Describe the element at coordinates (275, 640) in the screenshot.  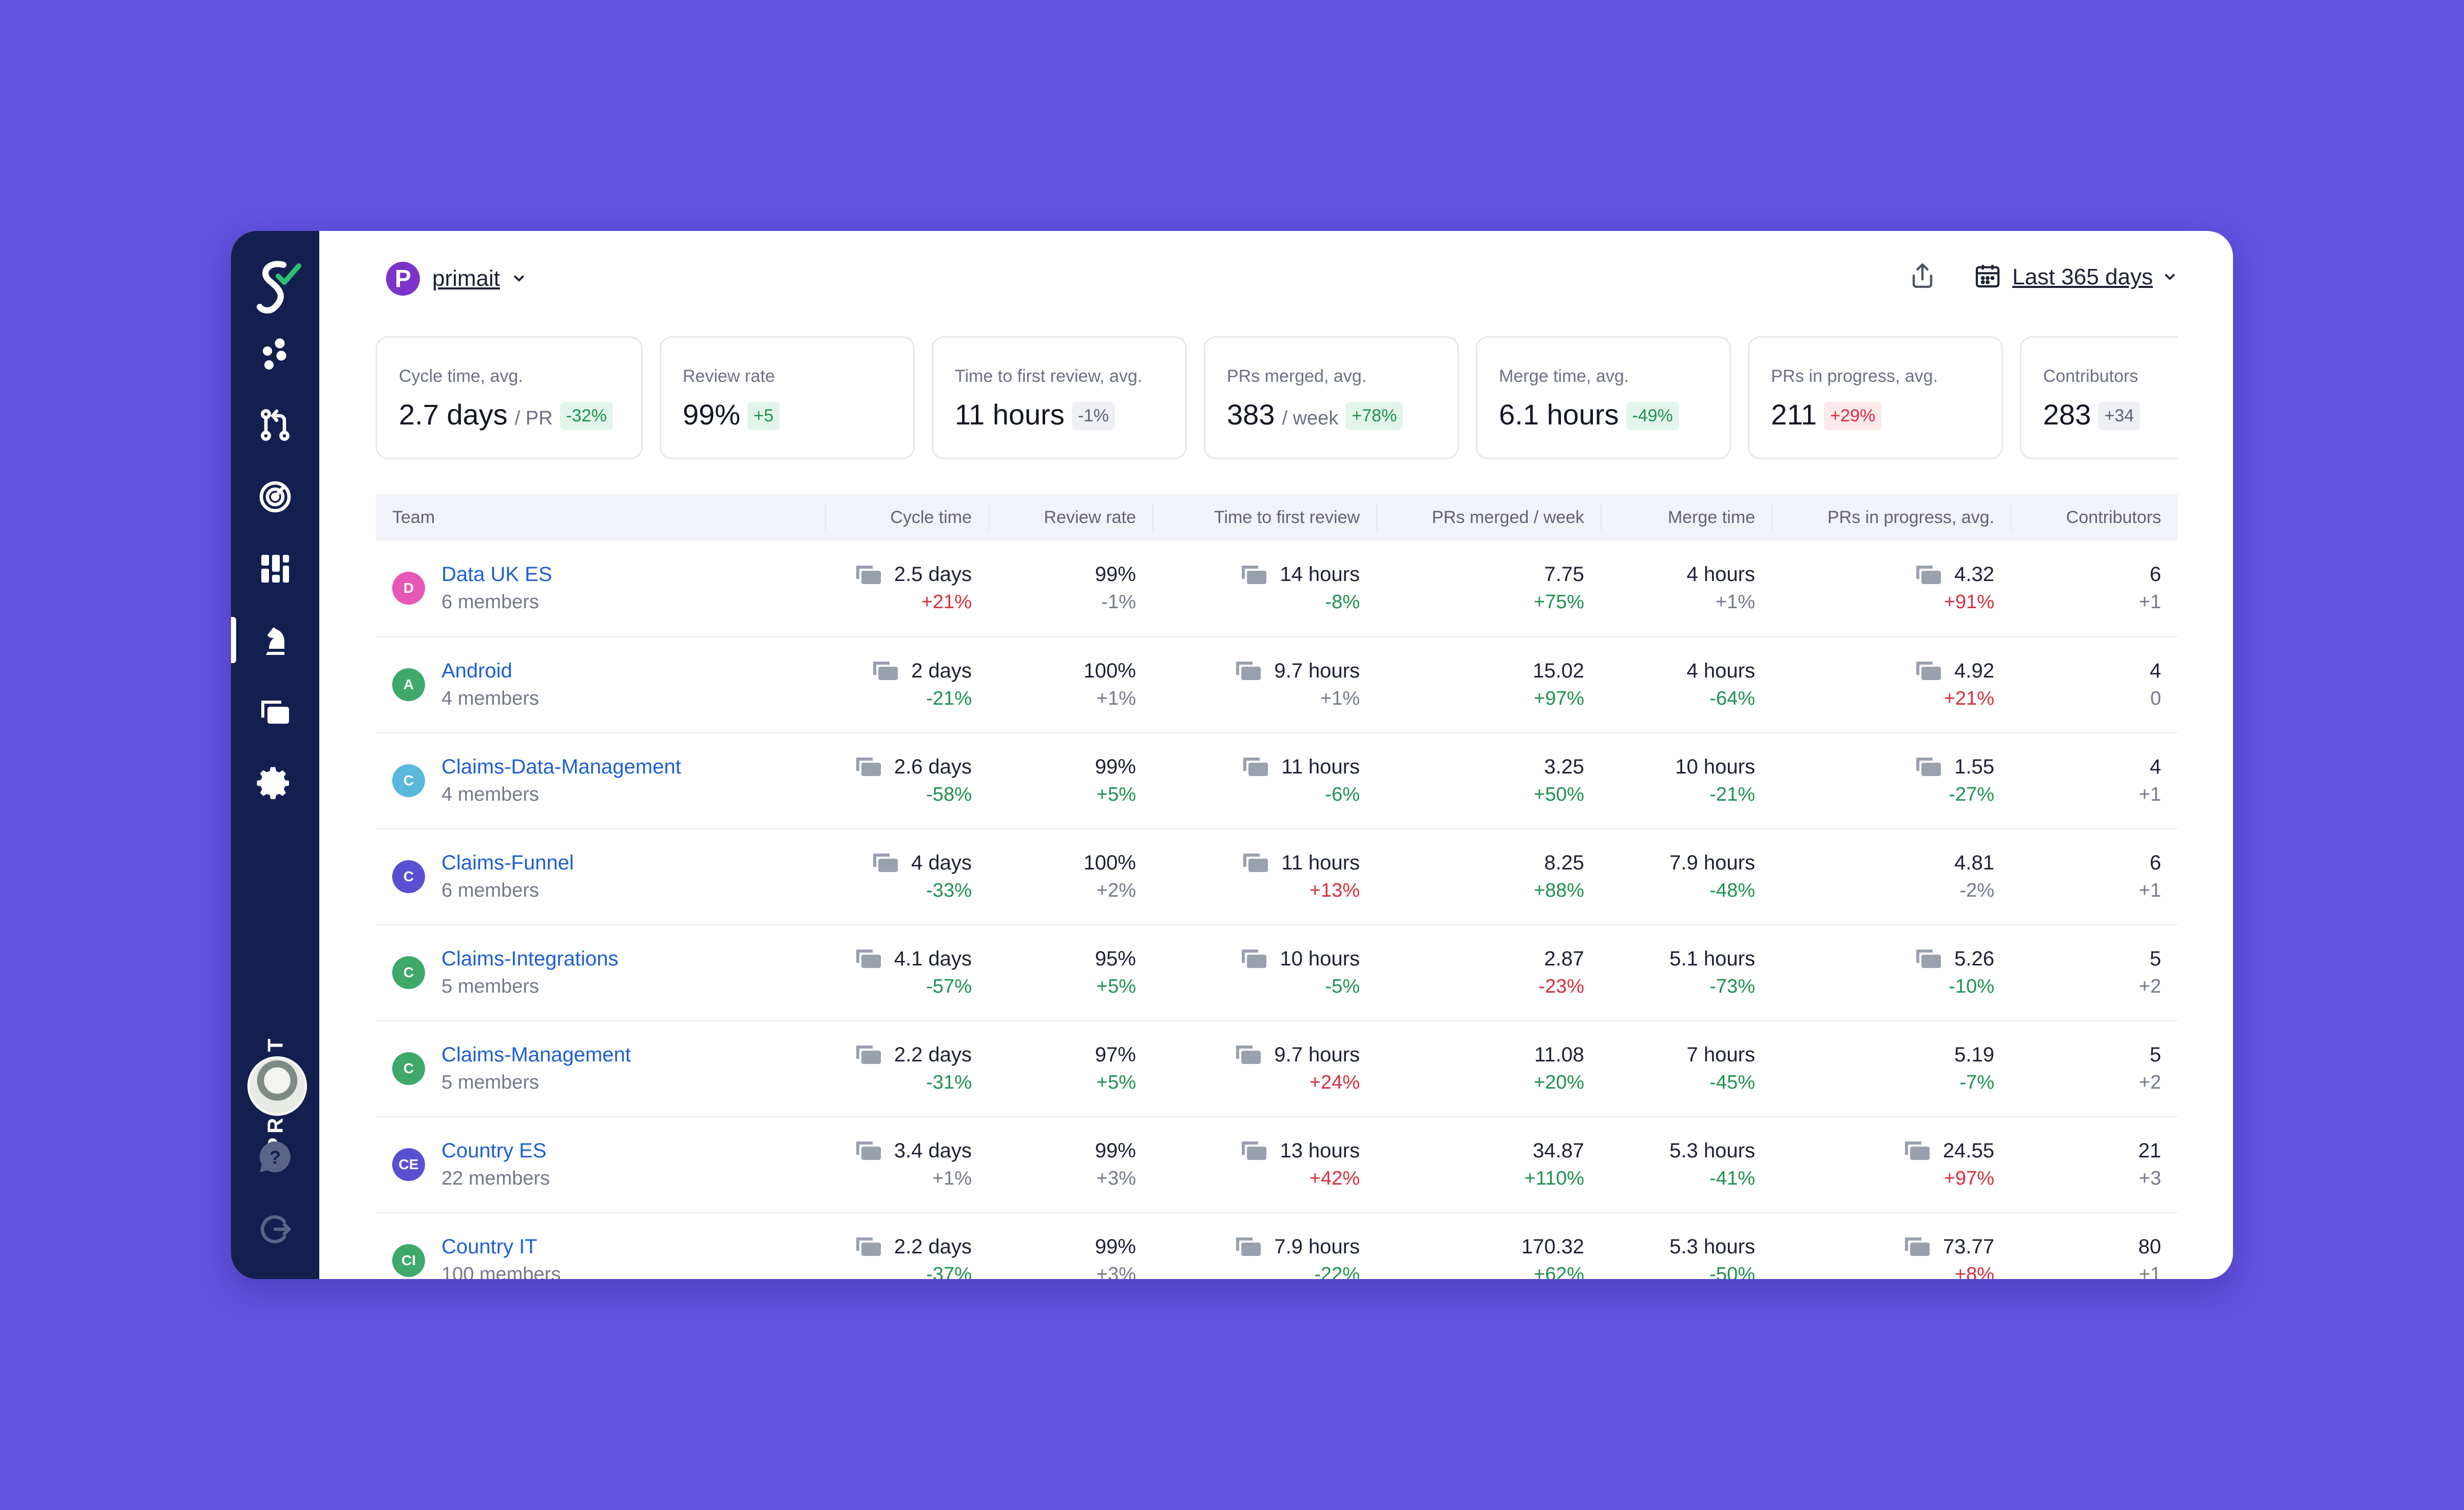
I see `teams-knight-icon` at that location.